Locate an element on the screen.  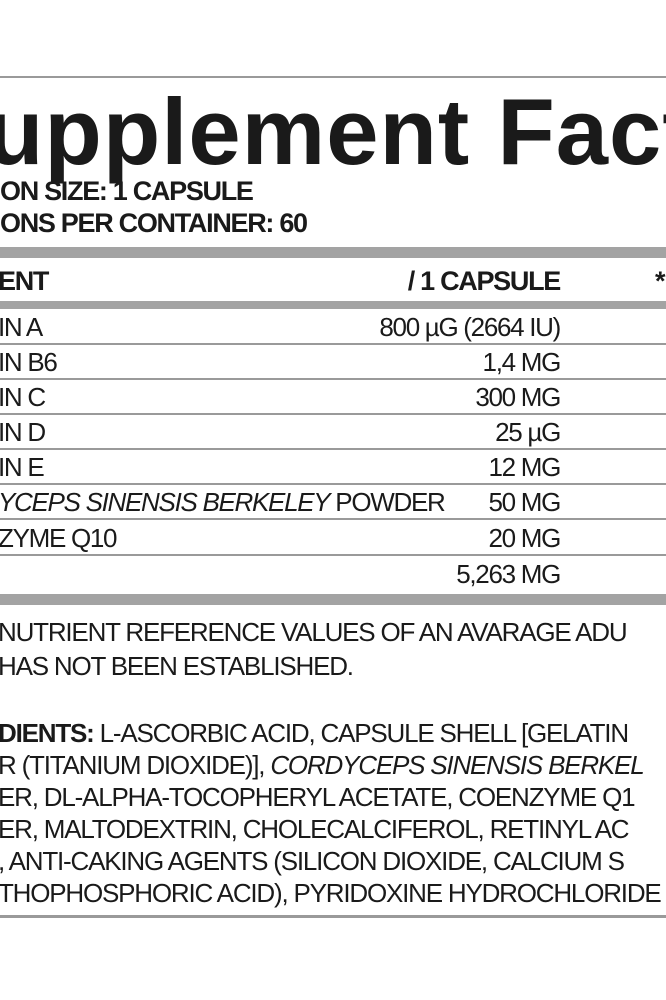
nutrient-name: ZYME Q10 is located at coordinates (59, 538).